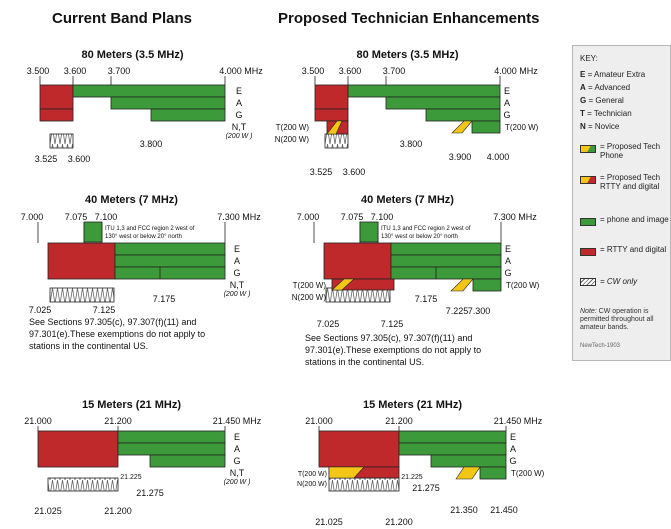  I want to click on band-40m-footnote-line: stations in the continental US., so click(364, 362).